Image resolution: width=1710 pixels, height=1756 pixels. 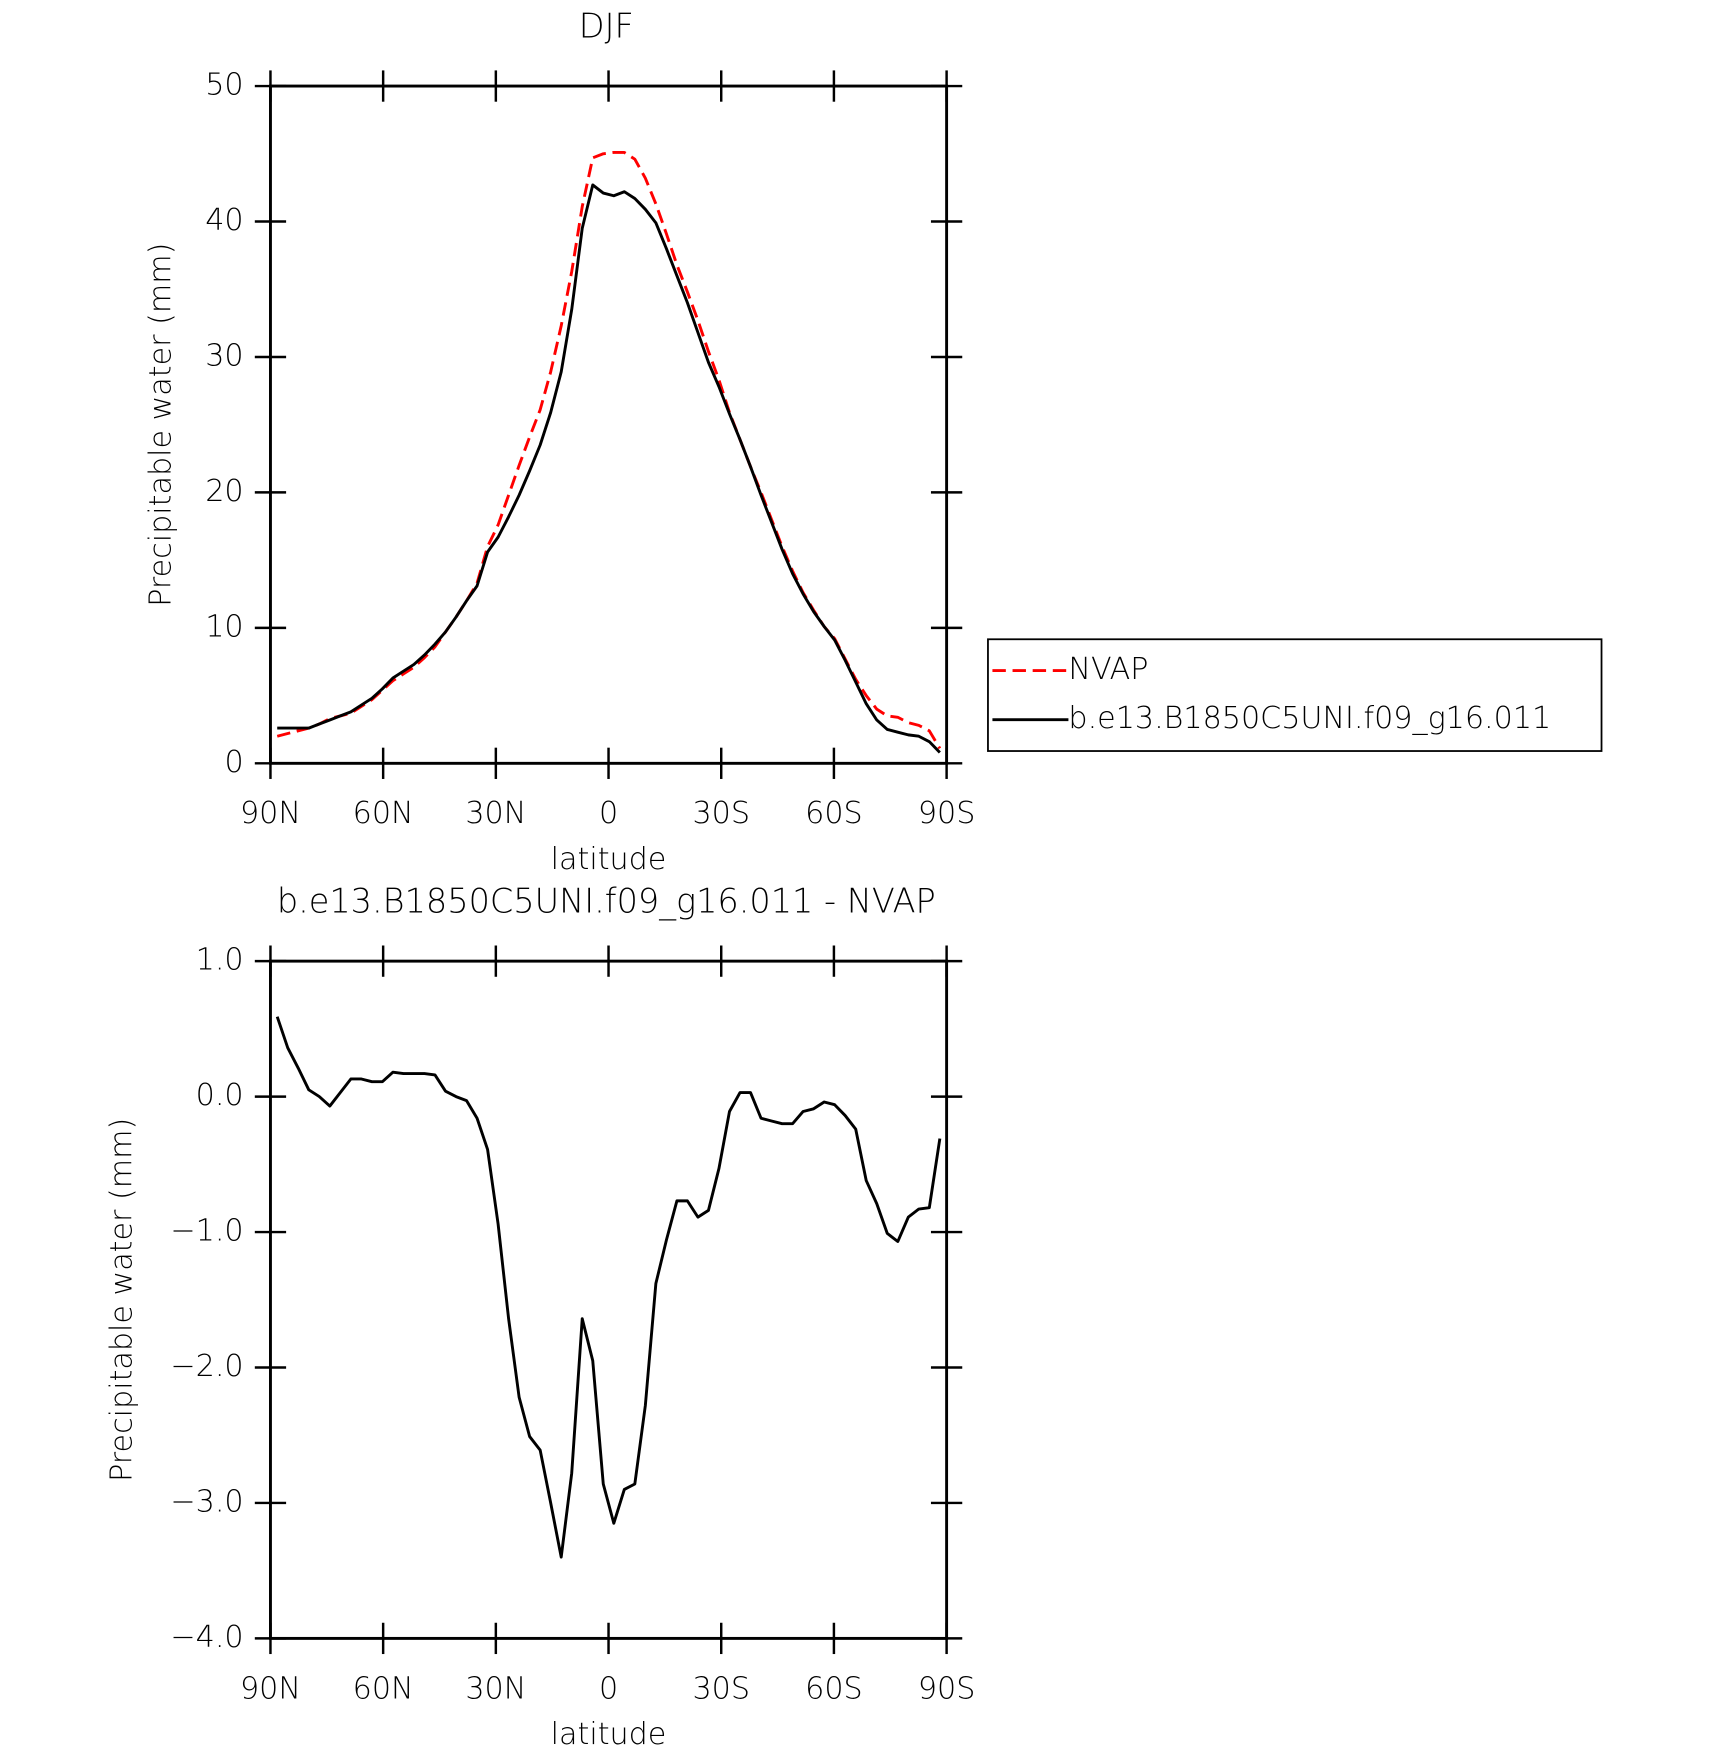 I want to click on y-tick-label: −1.0, so click(x=206, y=1231).